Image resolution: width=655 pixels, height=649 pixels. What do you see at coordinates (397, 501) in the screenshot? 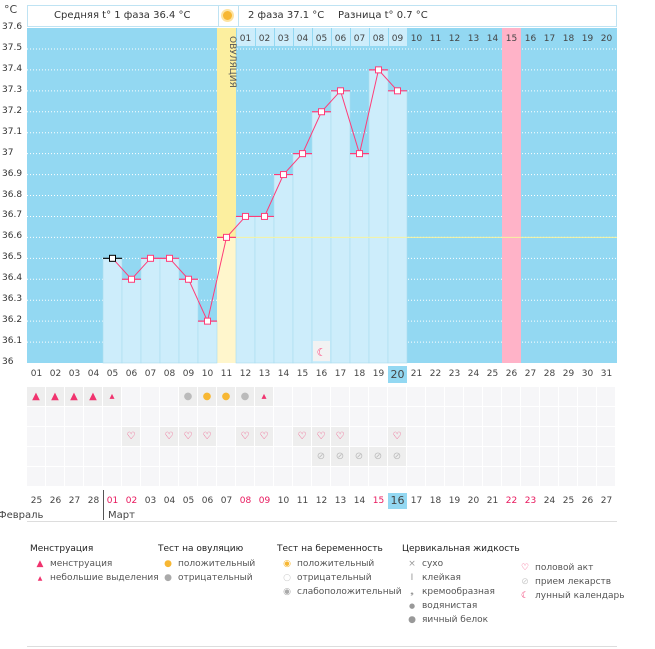
I see `date-number: 16` at bounding box center [397, 501].